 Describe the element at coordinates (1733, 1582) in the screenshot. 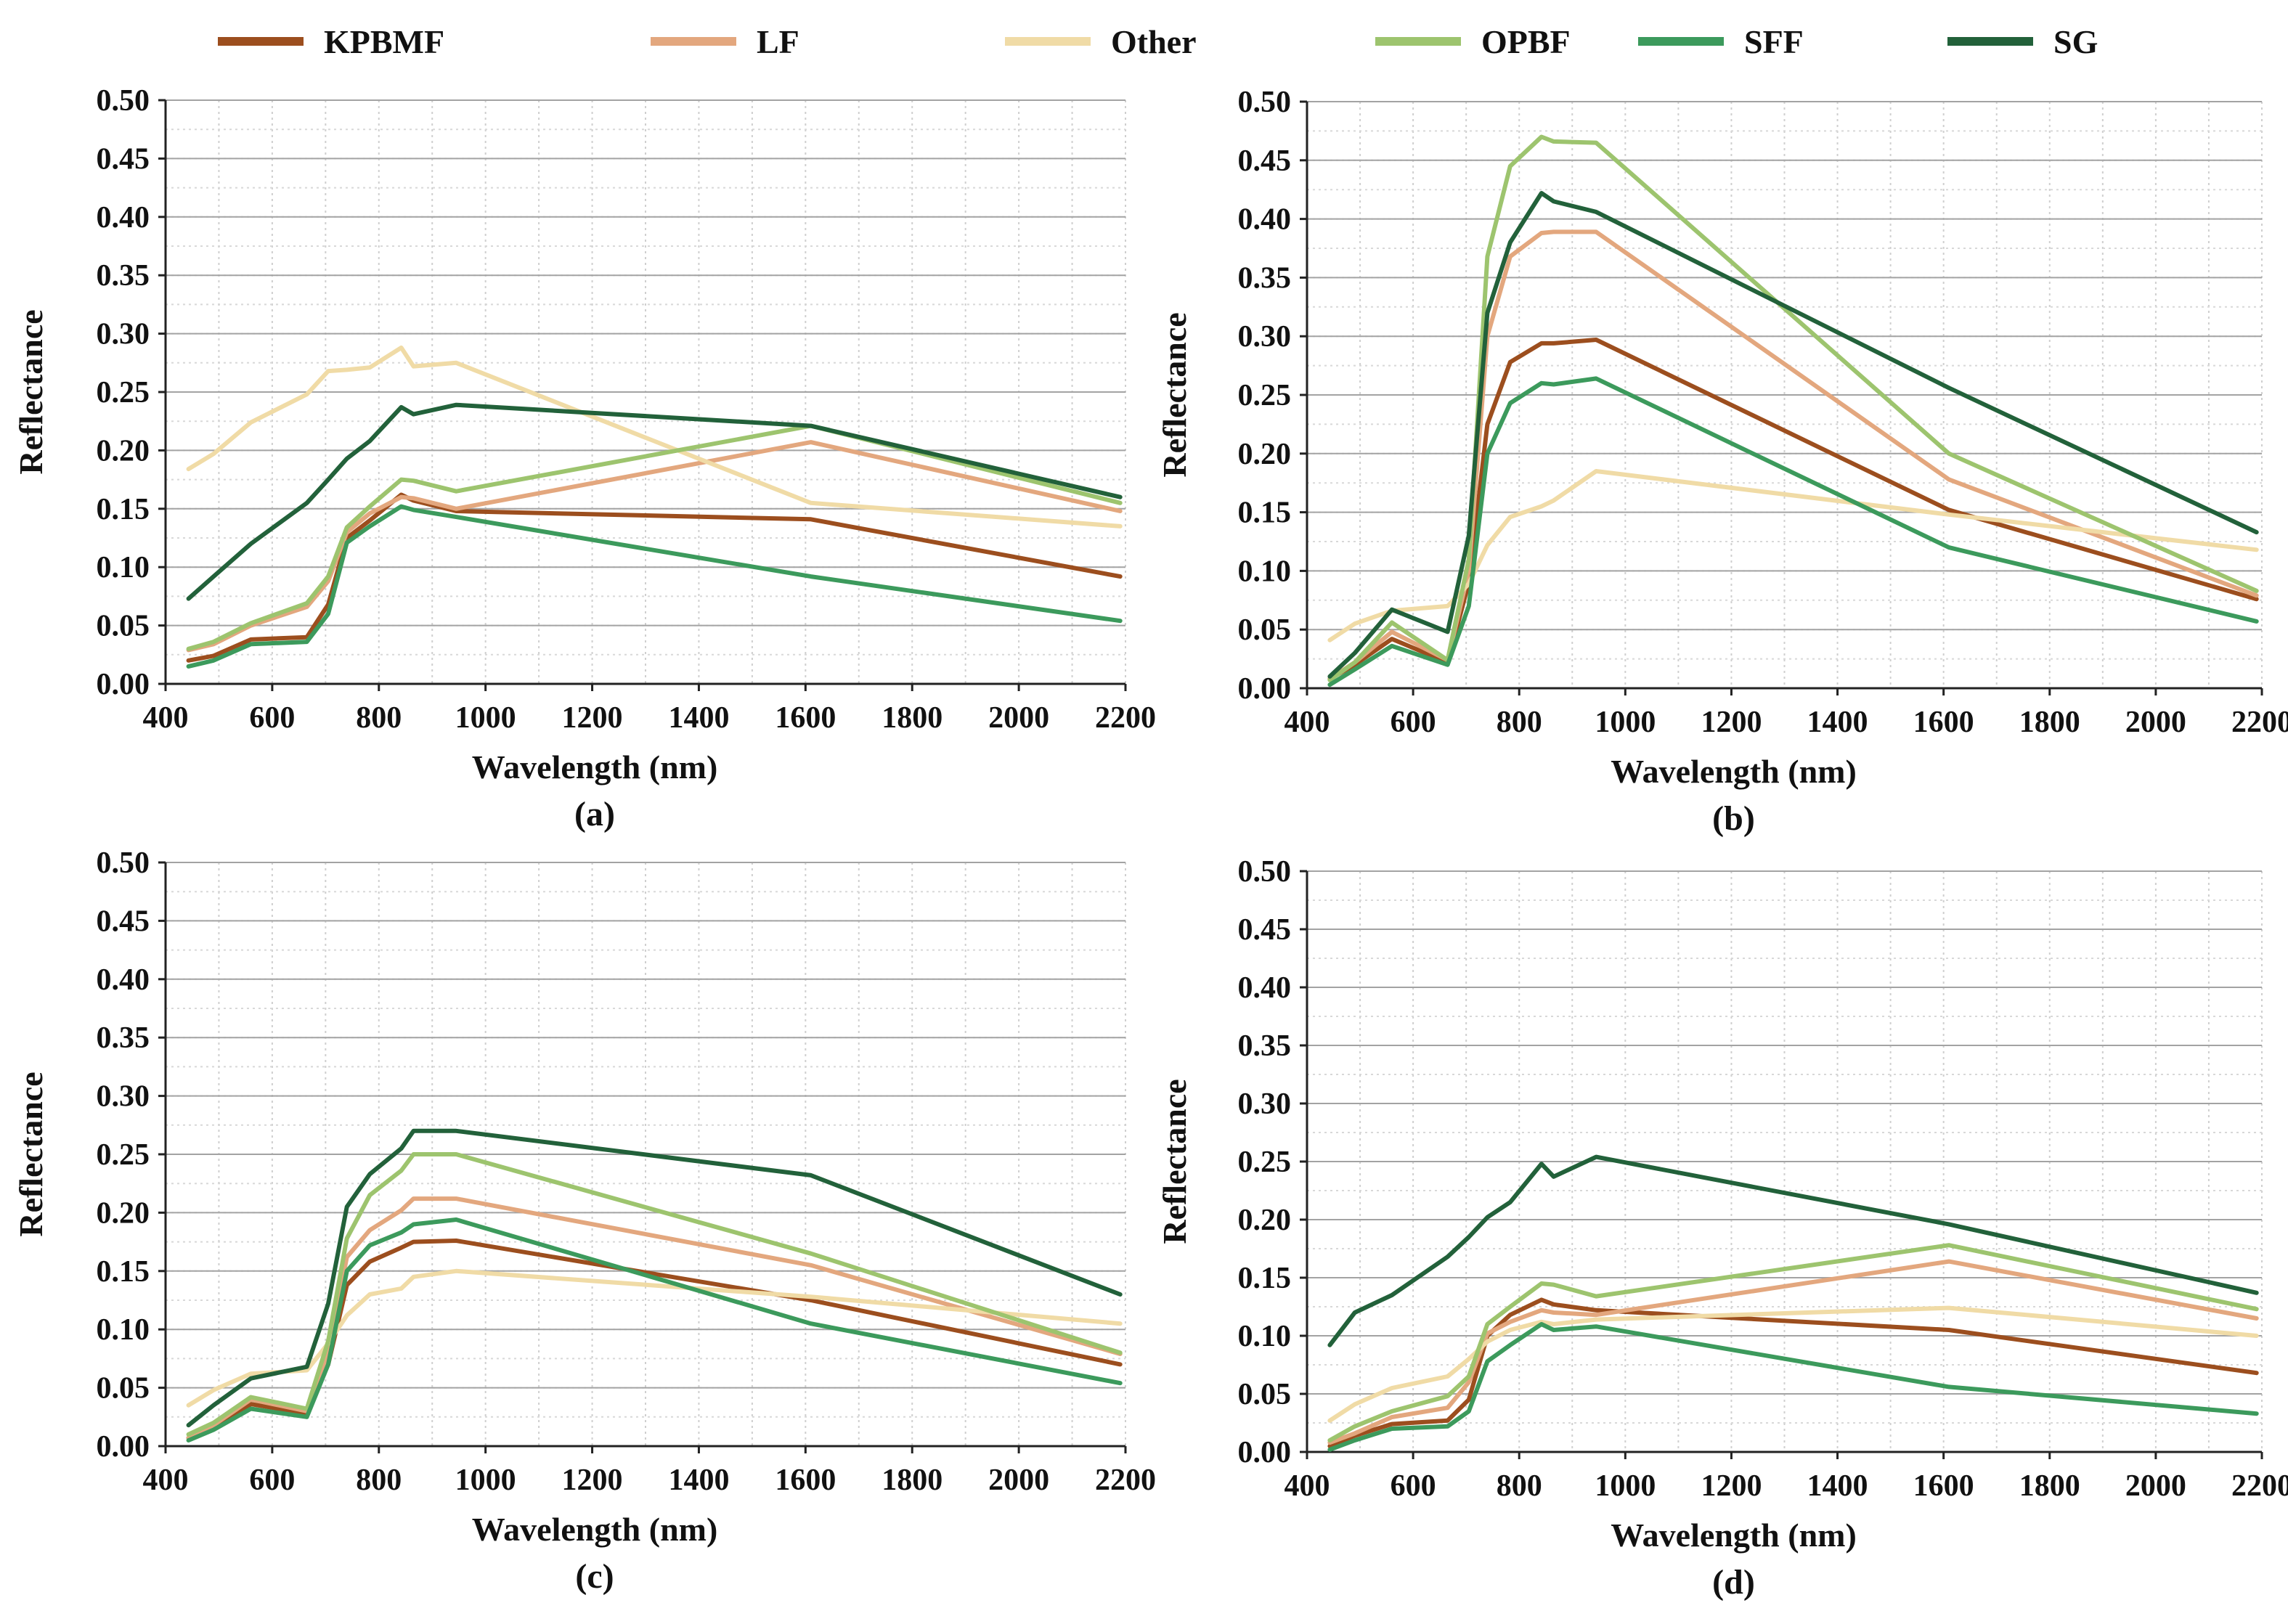

I see `panel-label: (d)` at that location.